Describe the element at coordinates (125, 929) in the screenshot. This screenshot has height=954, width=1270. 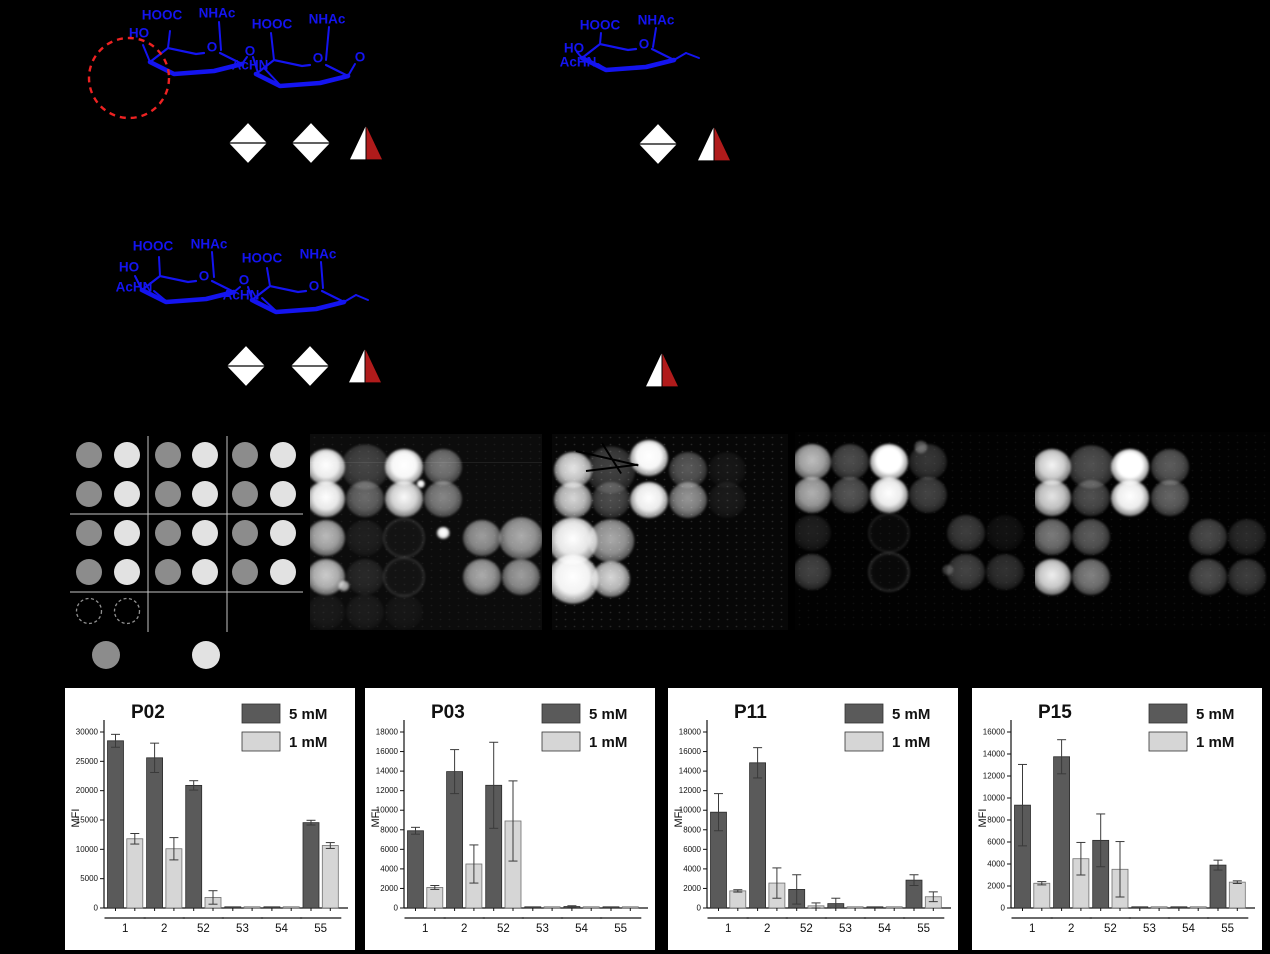
I see `x-category-label: 1` at that location.